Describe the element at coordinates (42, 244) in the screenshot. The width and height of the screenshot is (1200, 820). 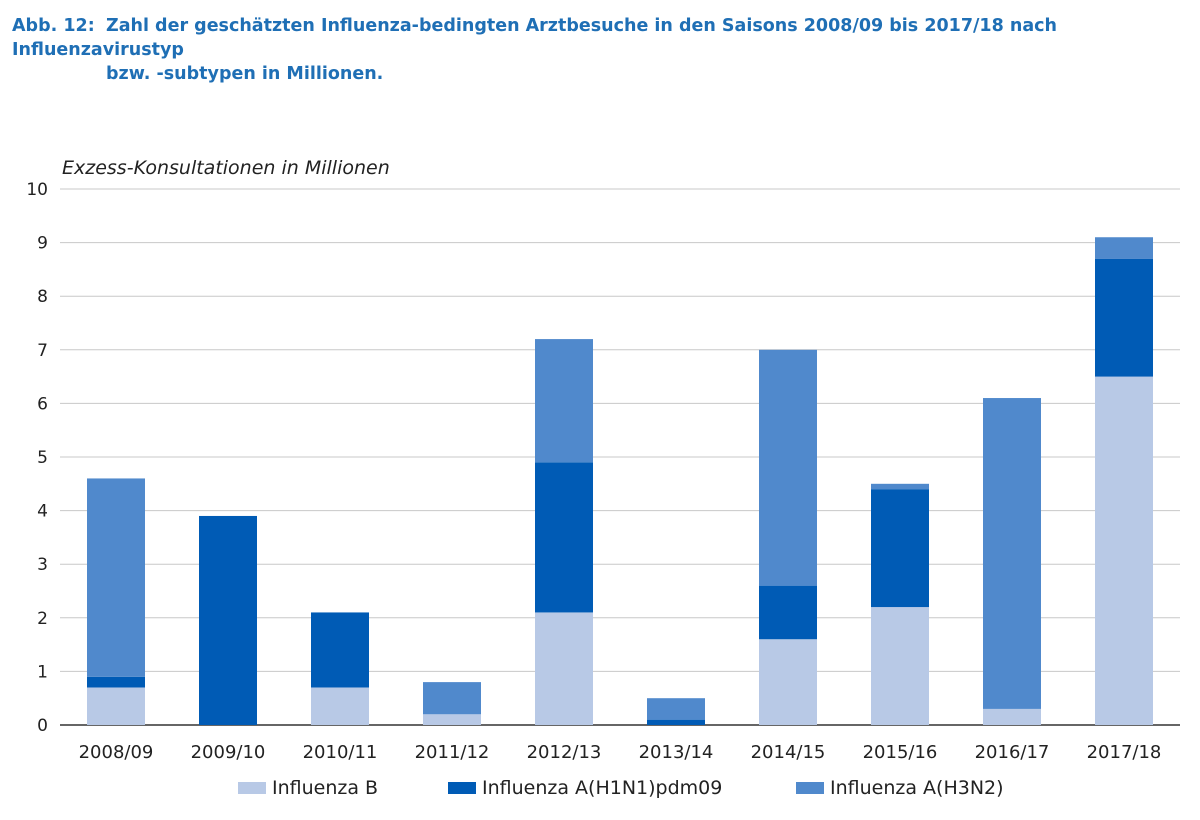
I see `y-tick-label: 9` at that location.